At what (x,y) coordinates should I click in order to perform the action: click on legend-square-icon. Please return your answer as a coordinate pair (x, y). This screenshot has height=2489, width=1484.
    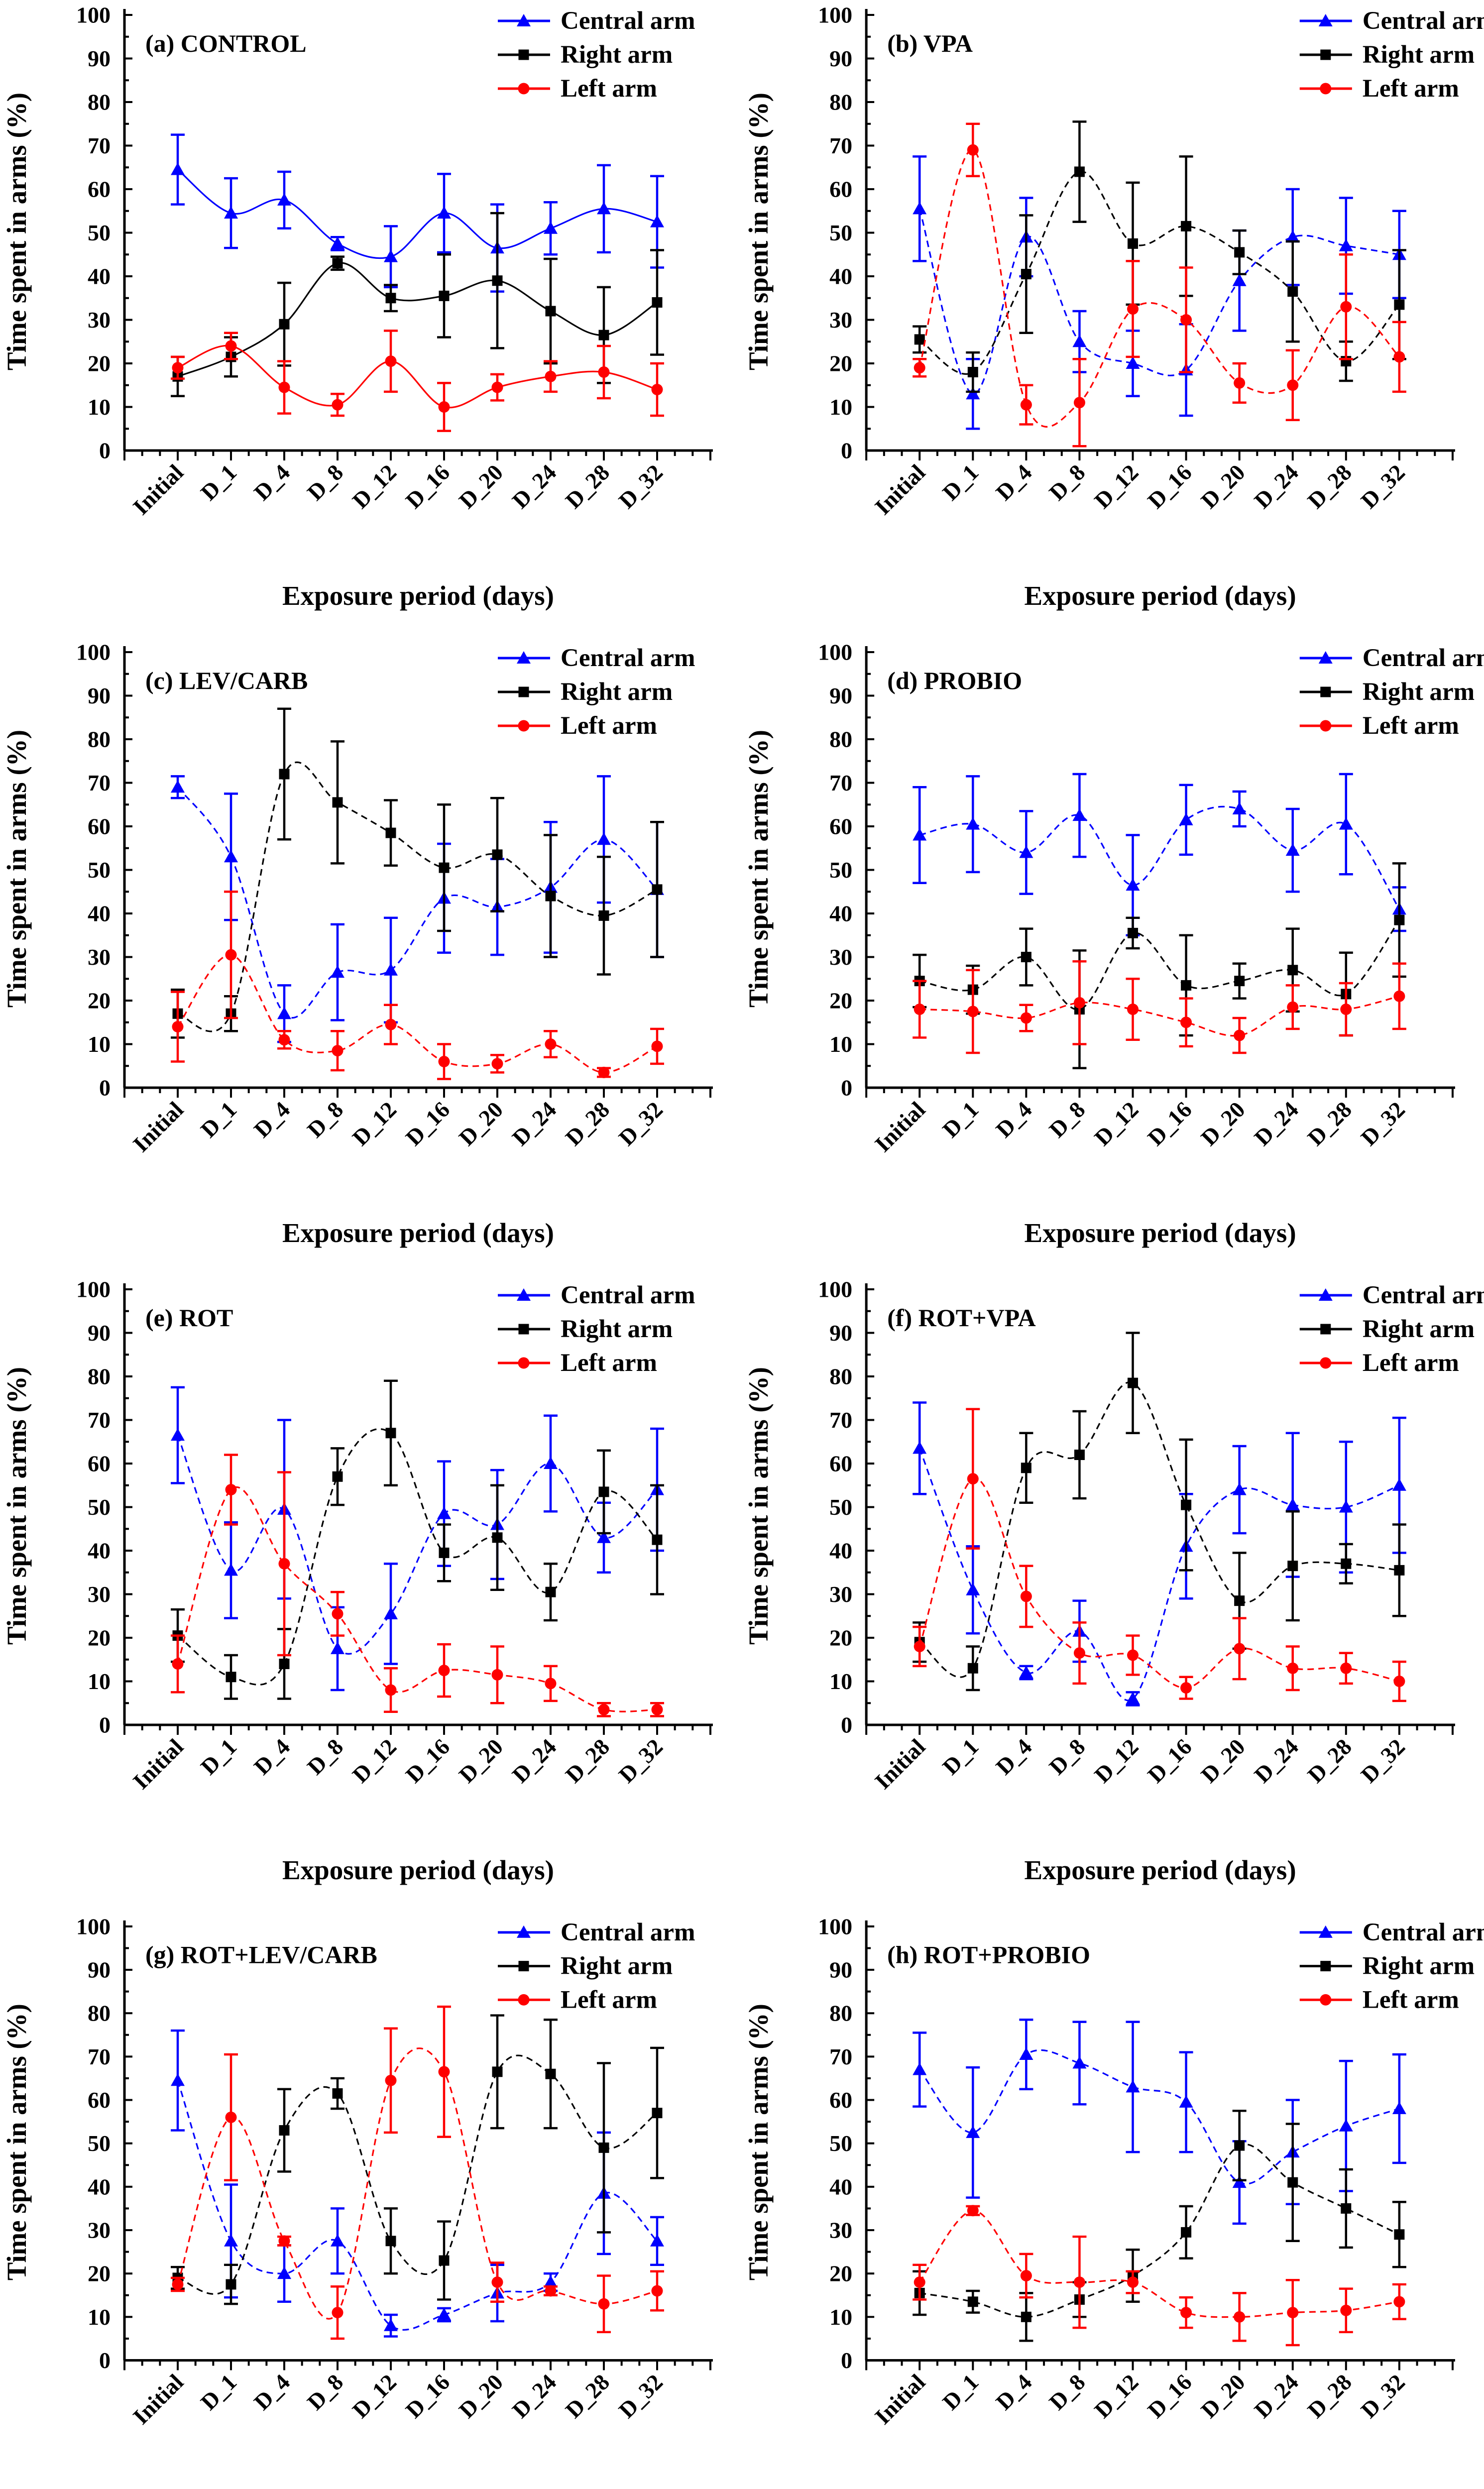
    Looking at the image, I should click on (523, 1329).